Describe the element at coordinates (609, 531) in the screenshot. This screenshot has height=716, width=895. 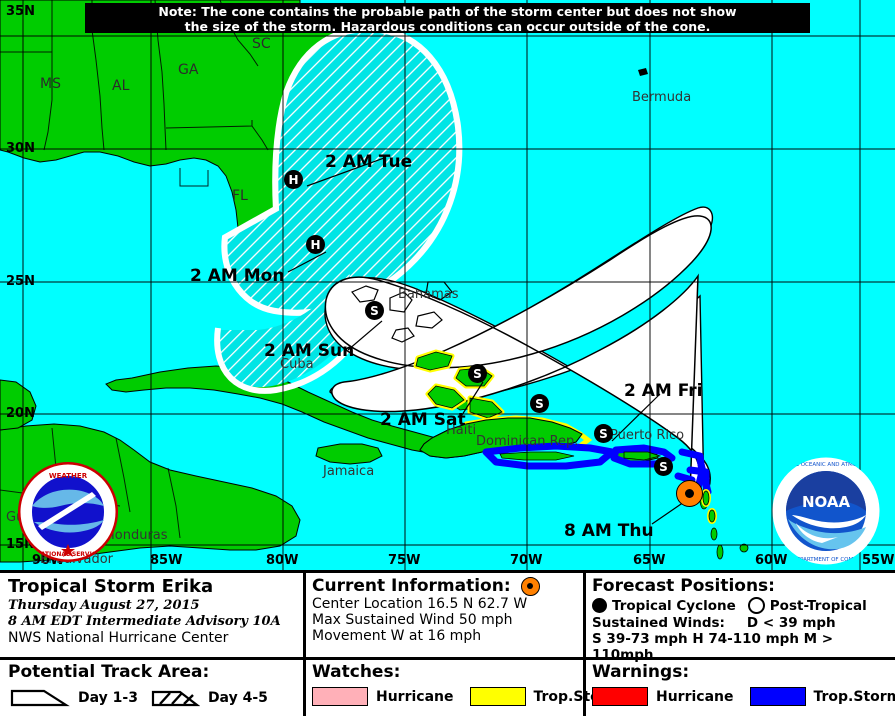
I see `forecast-time-label-thu: 8 AM Thu` at that location.